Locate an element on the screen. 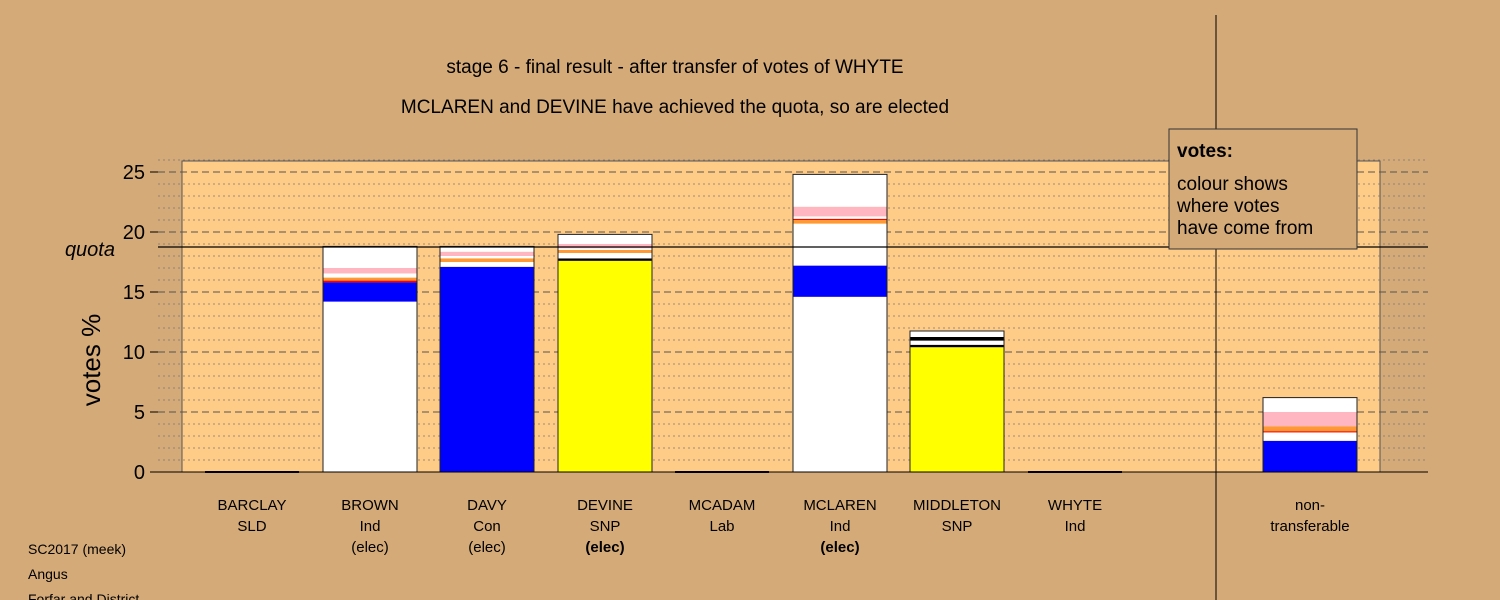 Image resolution: width=1500 pixels, height=600 pixels. bar-mclaren is located at coordinates (840, 323).